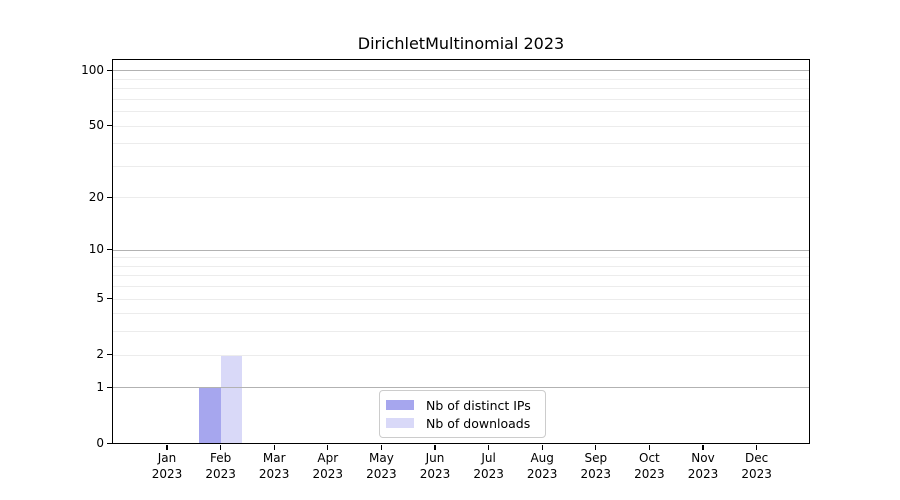 The height and width of the screenshot is (500, 900). Describe the element at coordinates (100, 386) in the screenshot. I see `y-tick-label-1: 1` at that location.